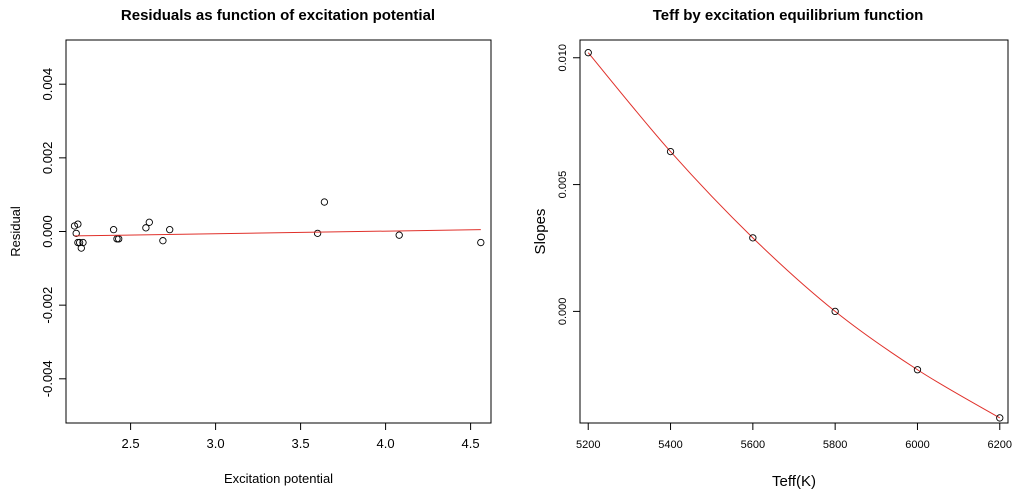 The height and width of the screenshot is (494, 1013). Describe the element at coordinates (788, 15) in the screenshot. I see `chart2-title: Teff by excitation equilibrium function` at that location.